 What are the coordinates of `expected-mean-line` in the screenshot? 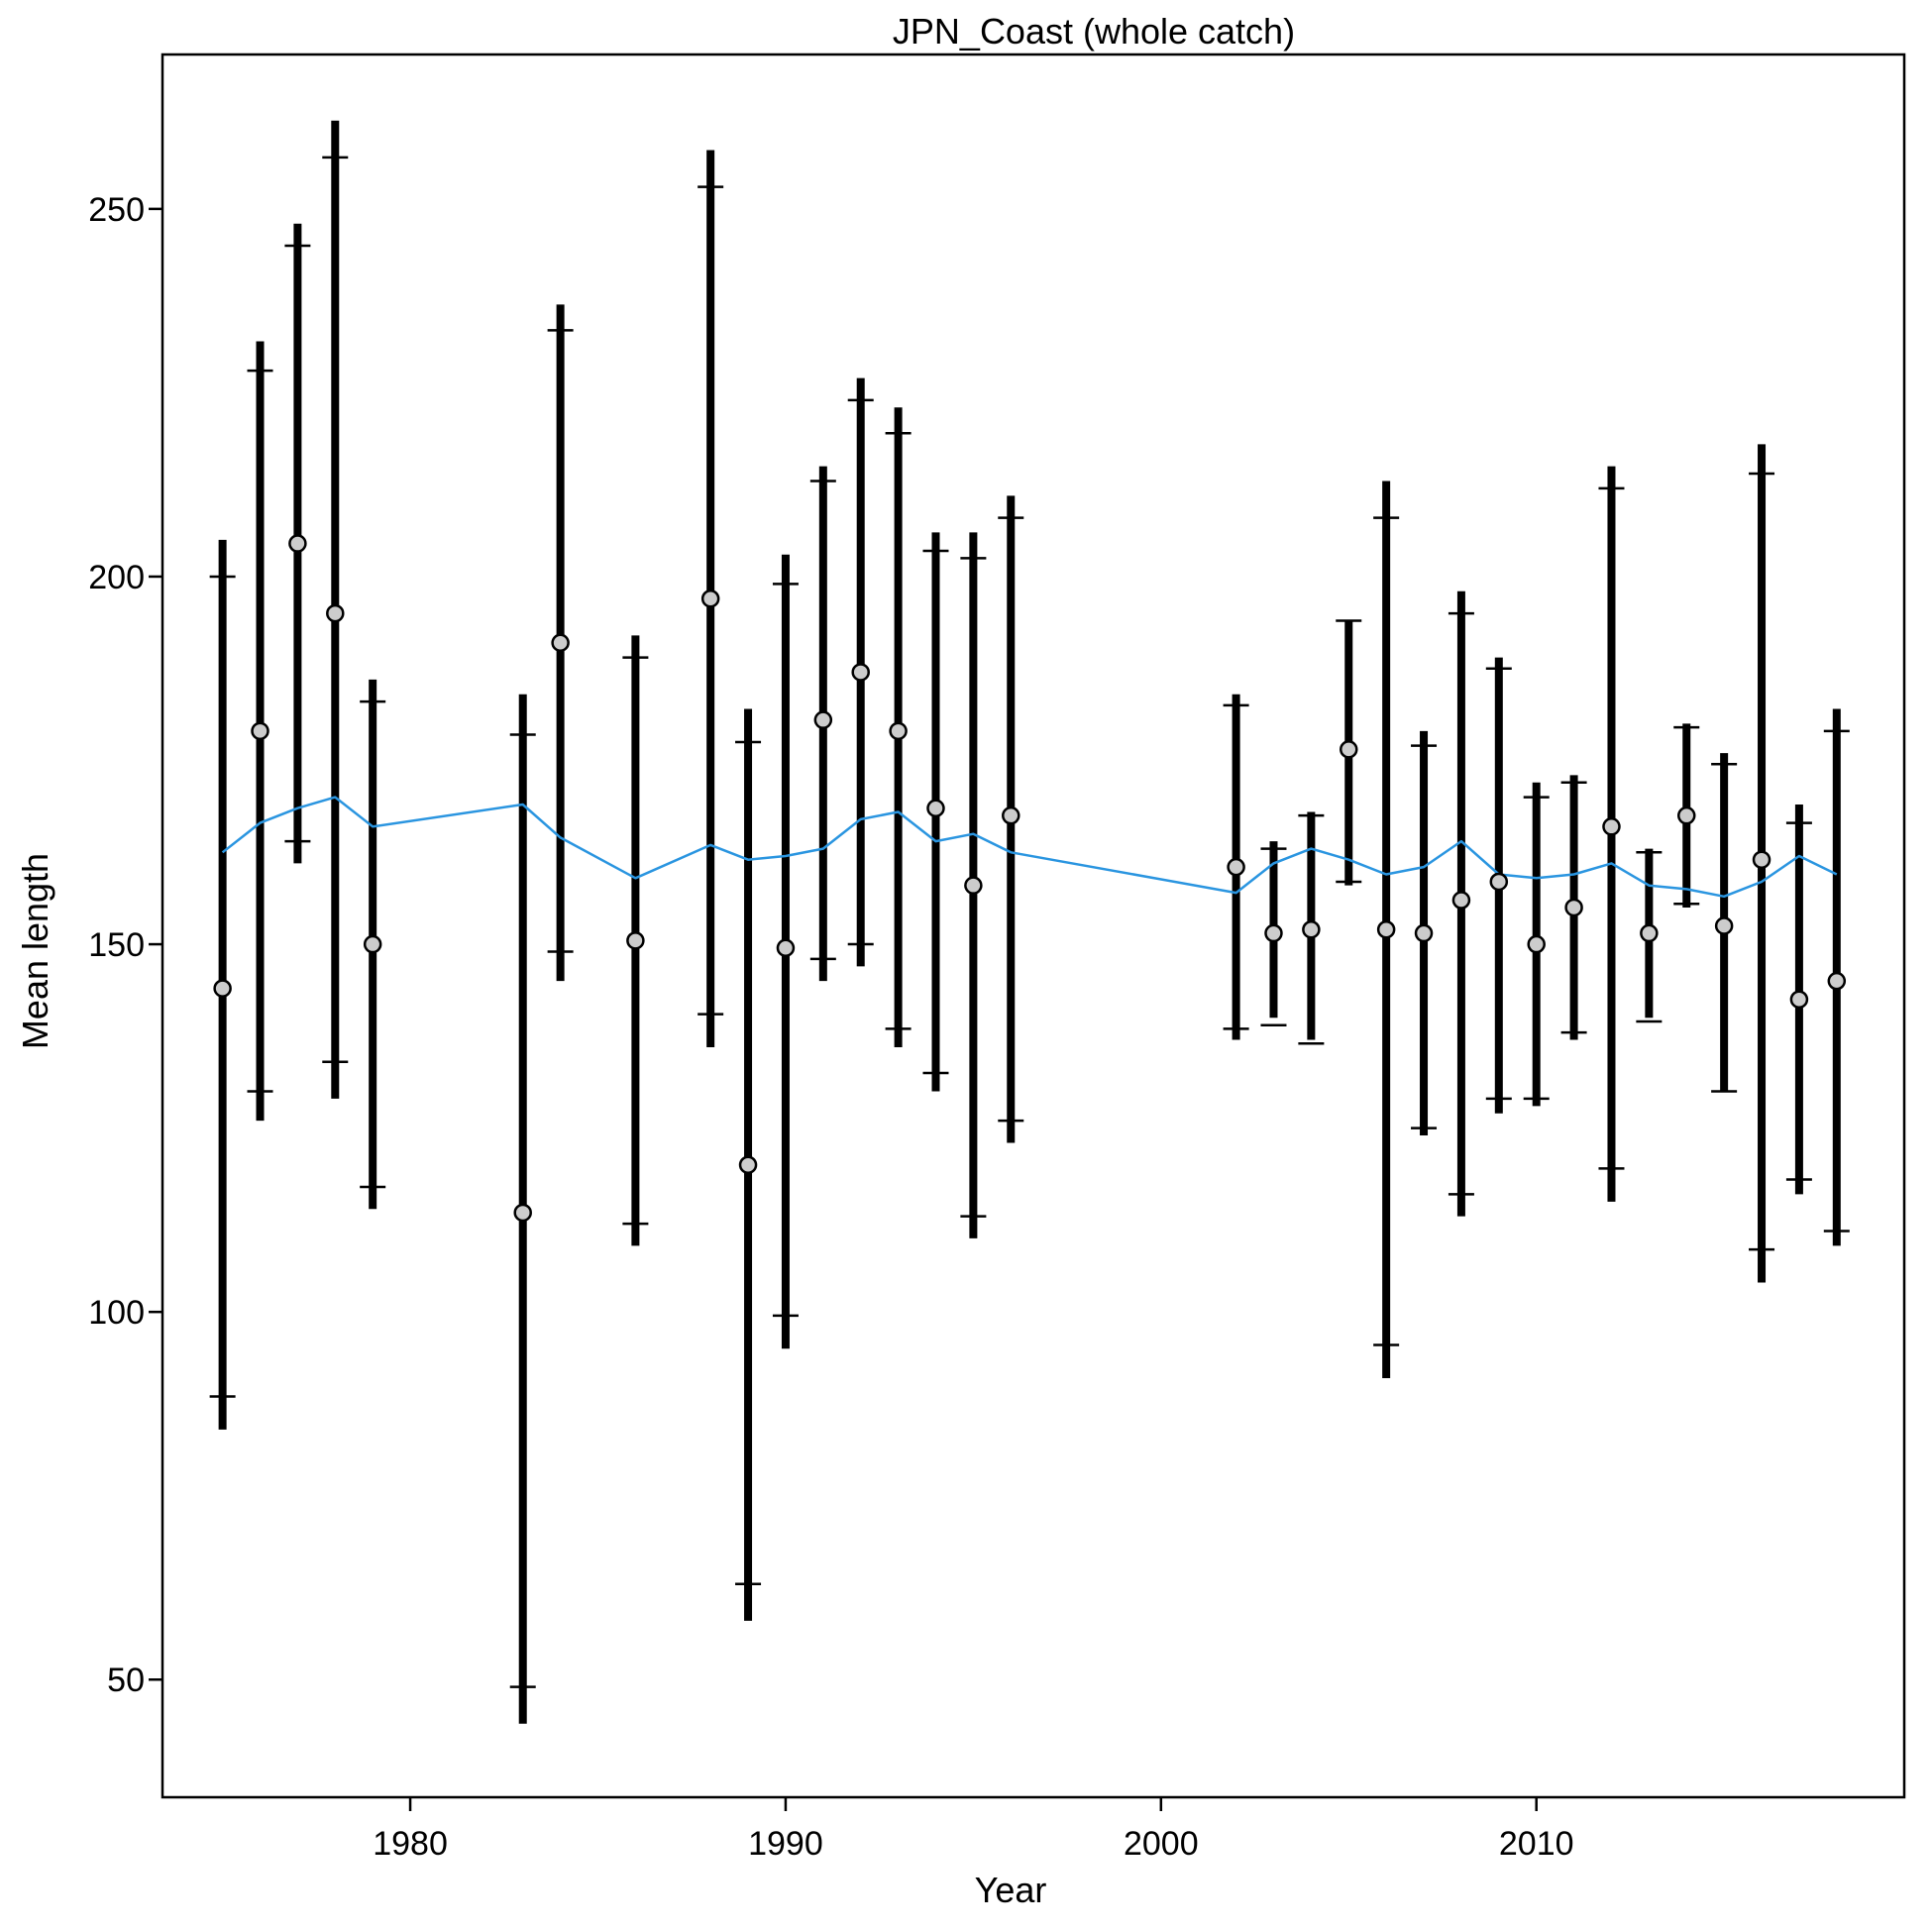 It's located at (1029, 847).